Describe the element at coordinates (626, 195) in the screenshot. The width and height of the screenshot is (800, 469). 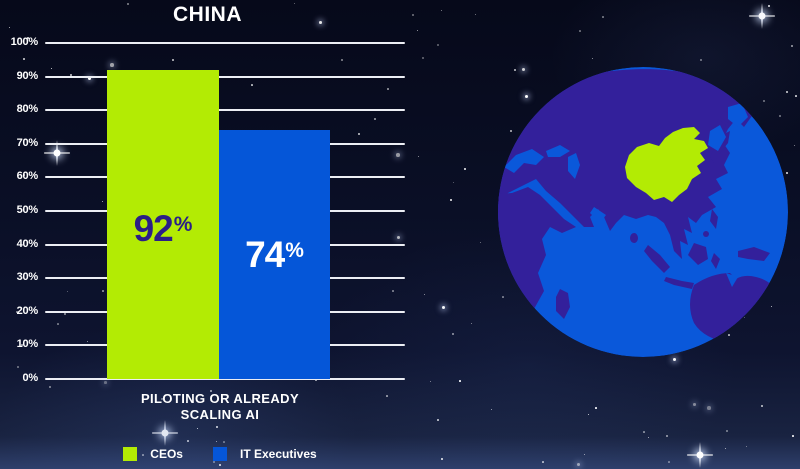
I see `globe-inland-seas` at that location.